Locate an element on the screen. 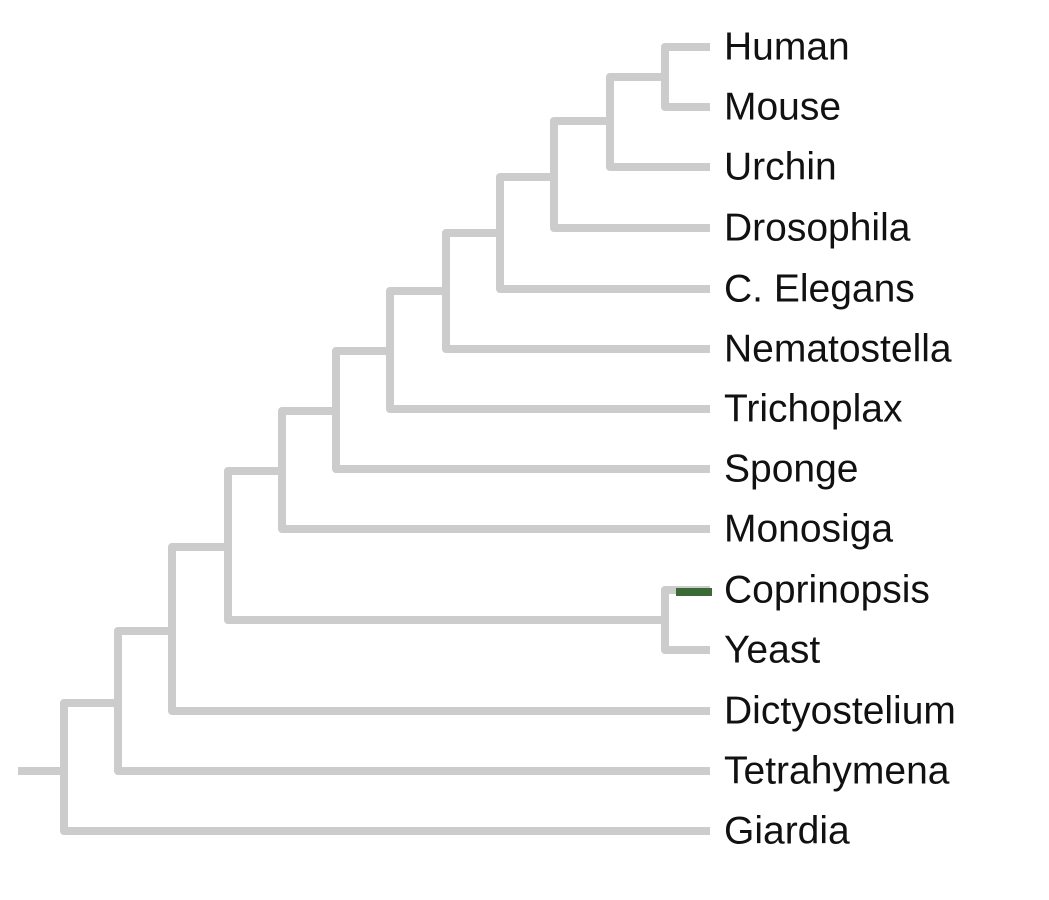  leaf-label: Yeast is located at coordinates (772, 649).